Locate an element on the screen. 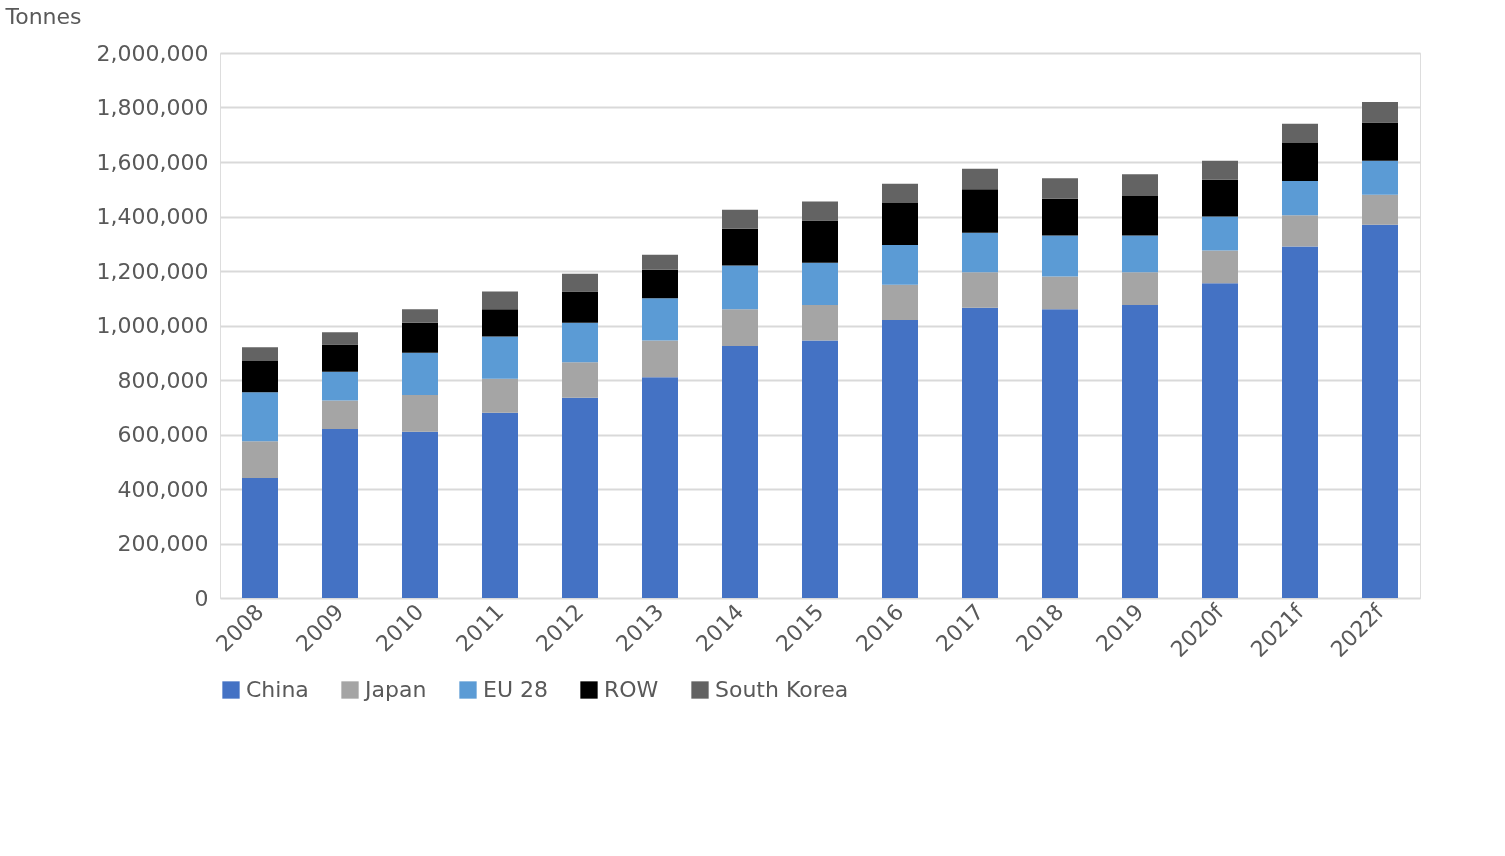 This screenshot has height=856, width=1505. y-tick-label: 1,600,000 is located at coordinates (152, 162).